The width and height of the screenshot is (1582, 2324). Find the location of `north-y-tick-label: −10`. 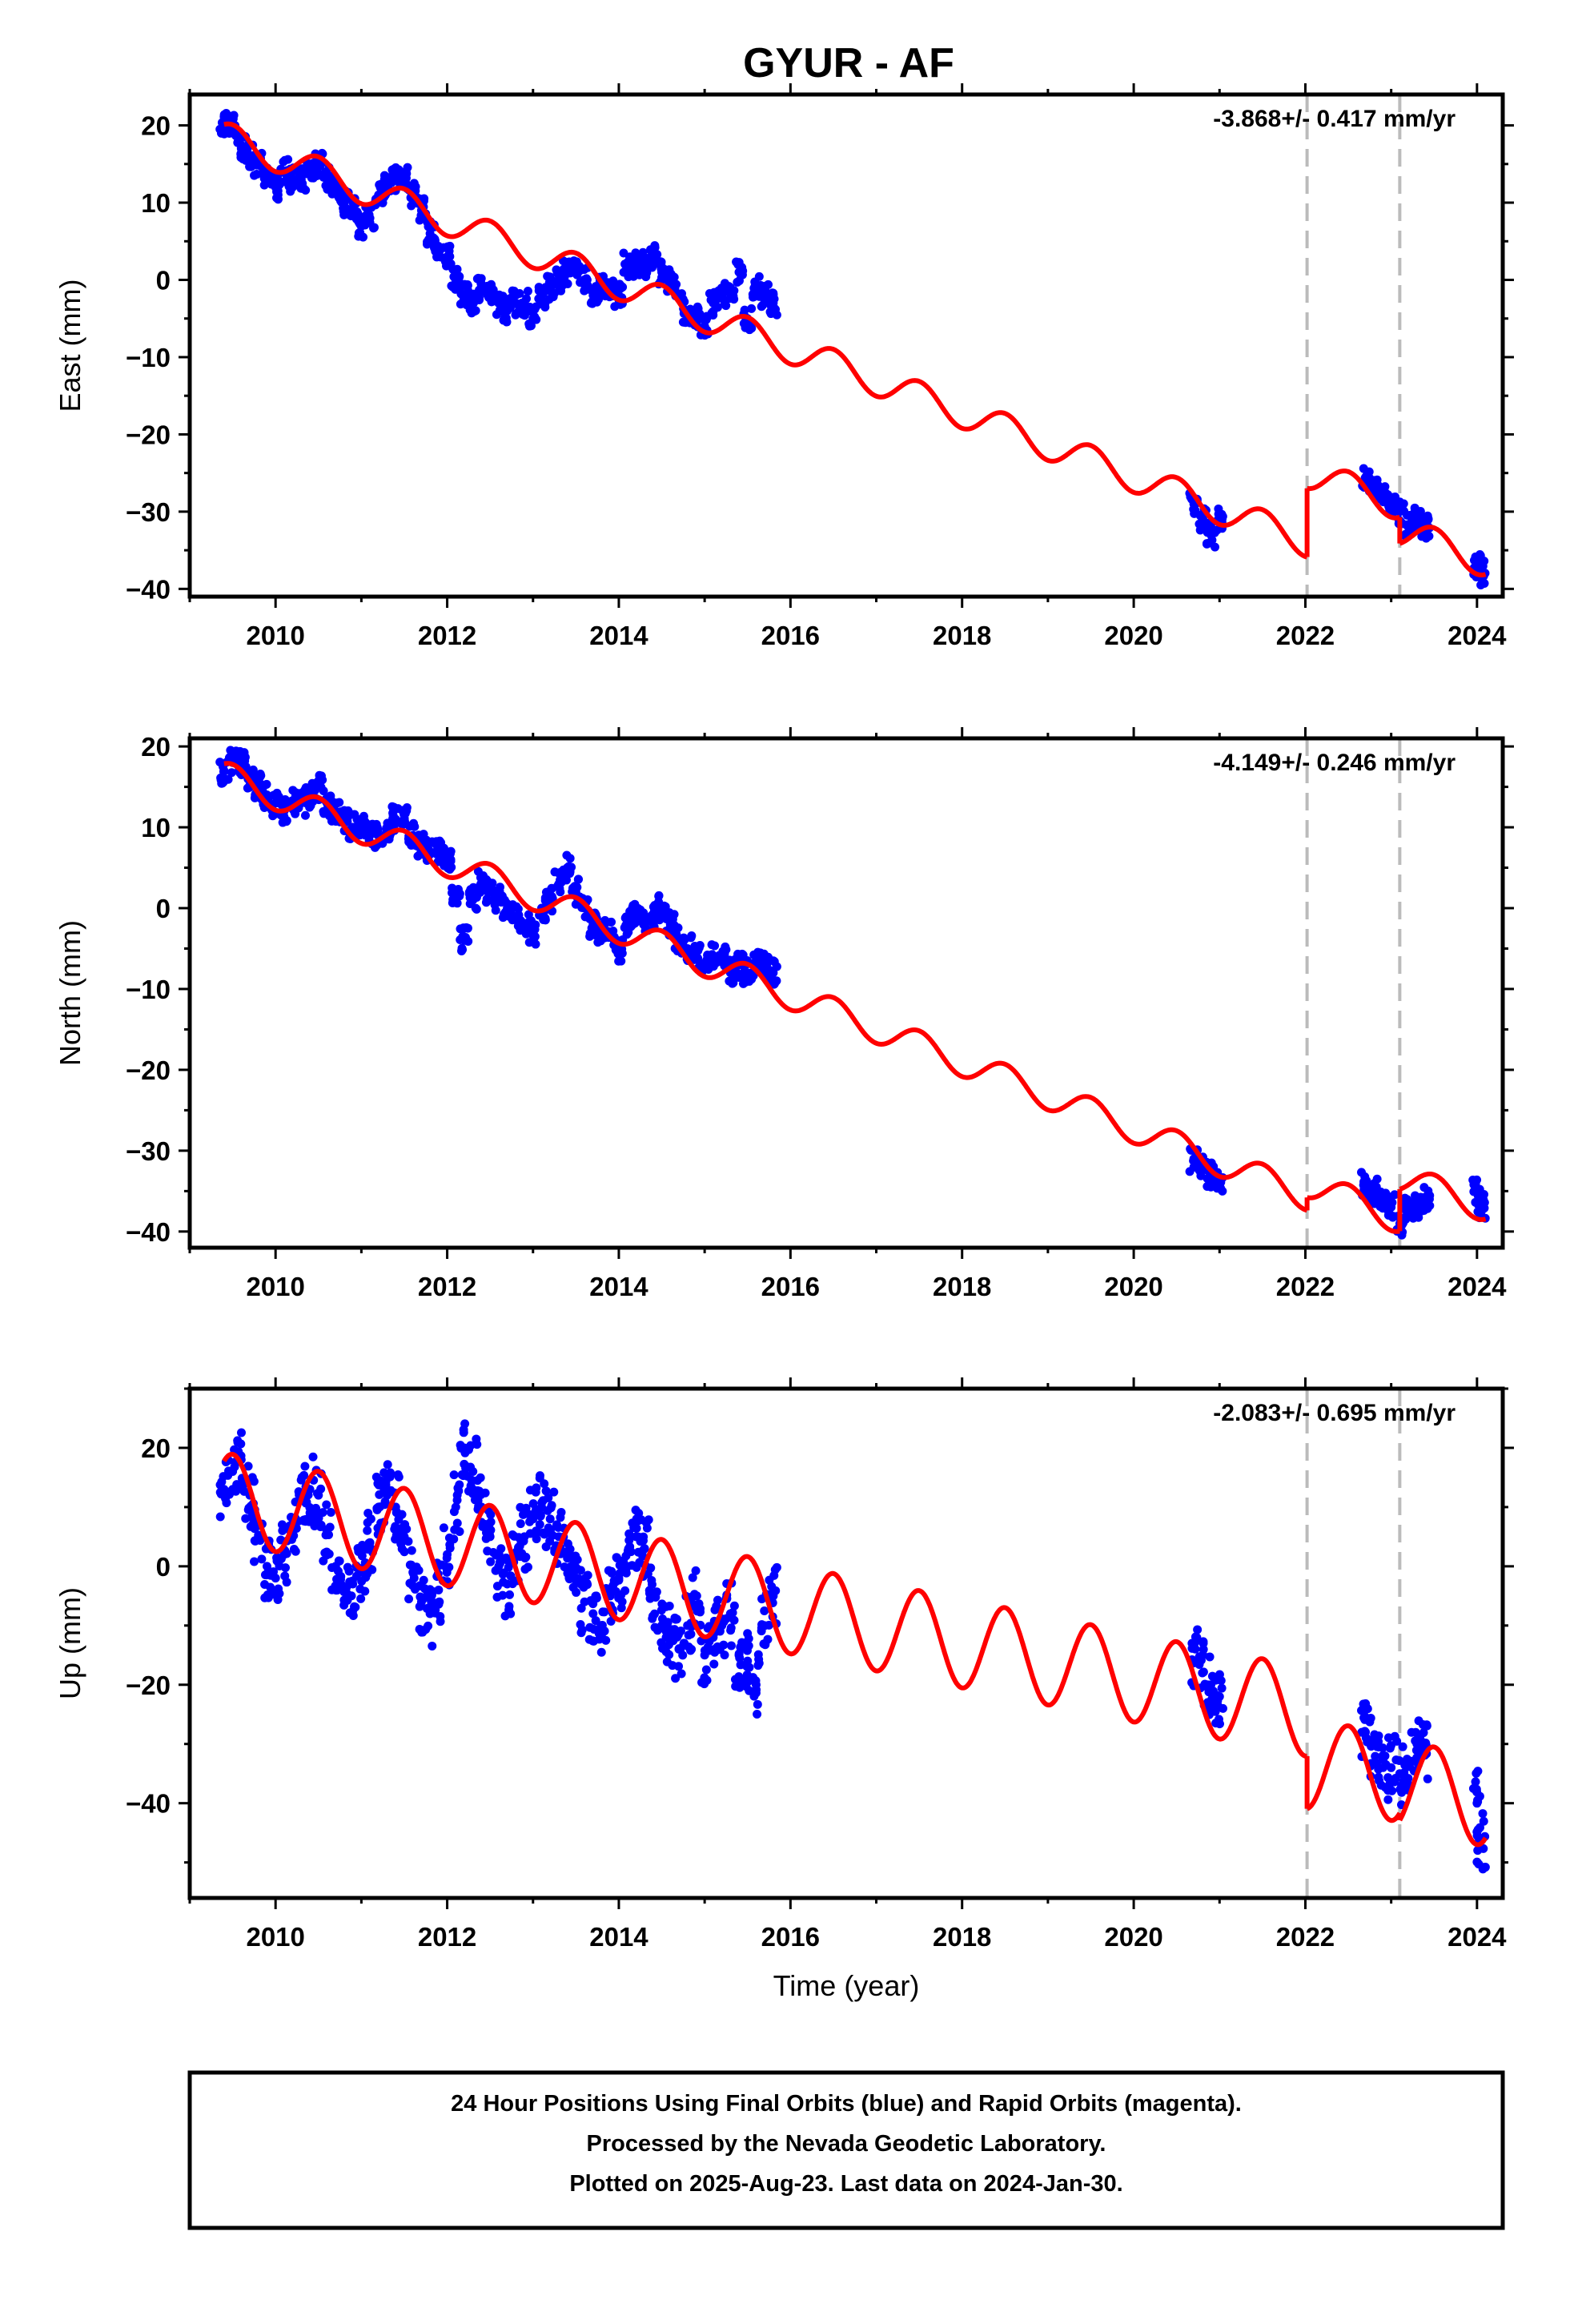

north-y-tick-label: −10 is located at coordinates (148, 989).